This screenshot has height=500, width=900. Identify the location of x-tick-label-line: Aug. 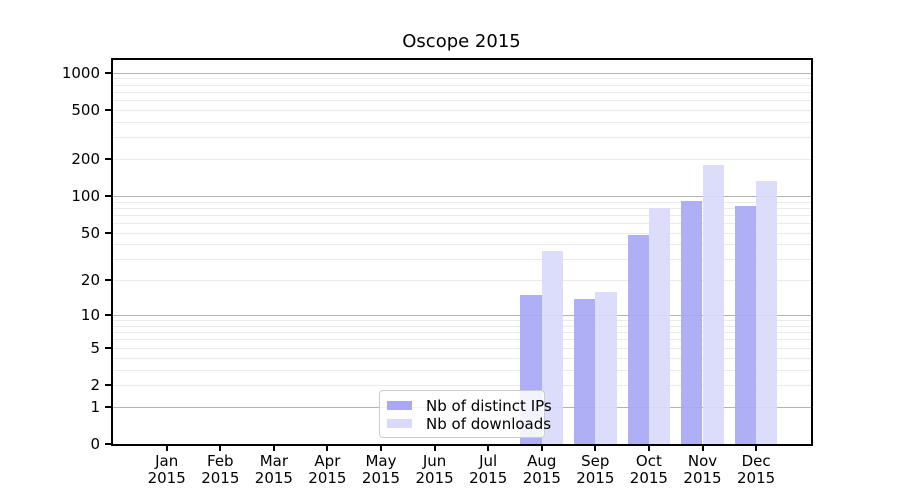
(542, 461).